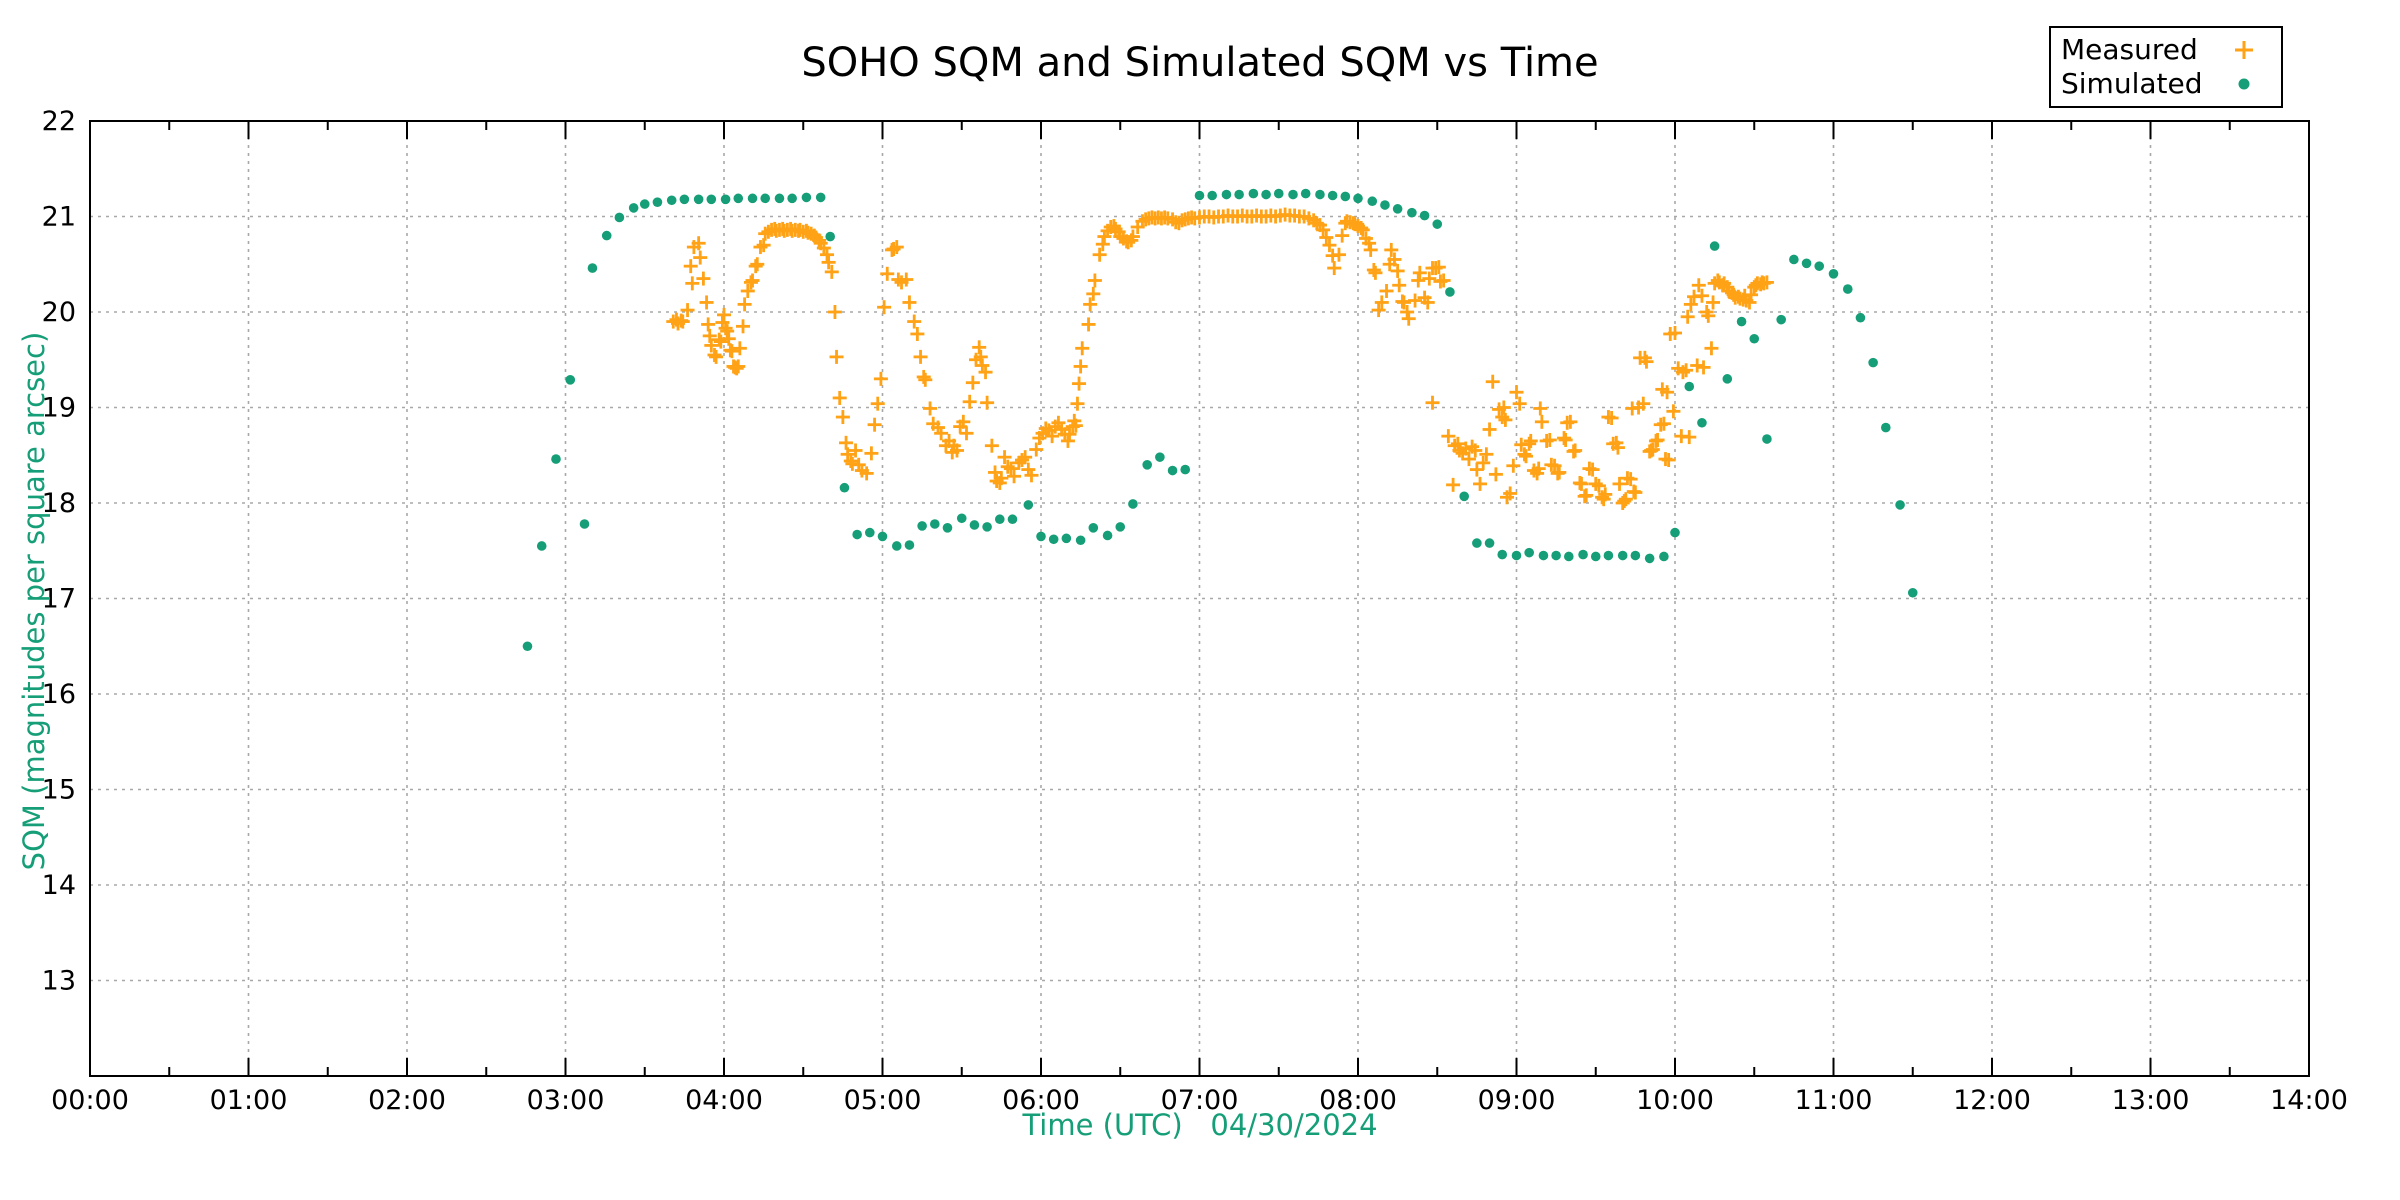  I want to click on y-tick-label: 21, so click(59, 217).